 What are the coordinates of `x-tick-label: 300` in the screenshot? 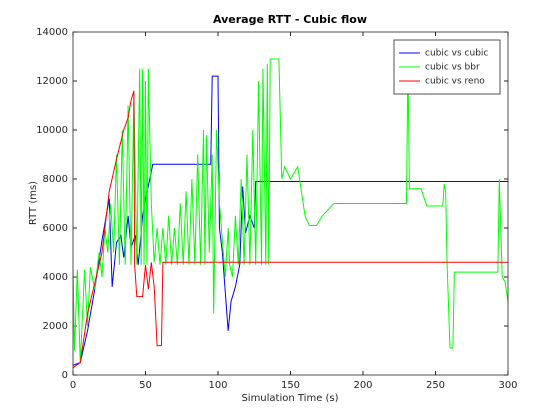 It's located at (507, 385).